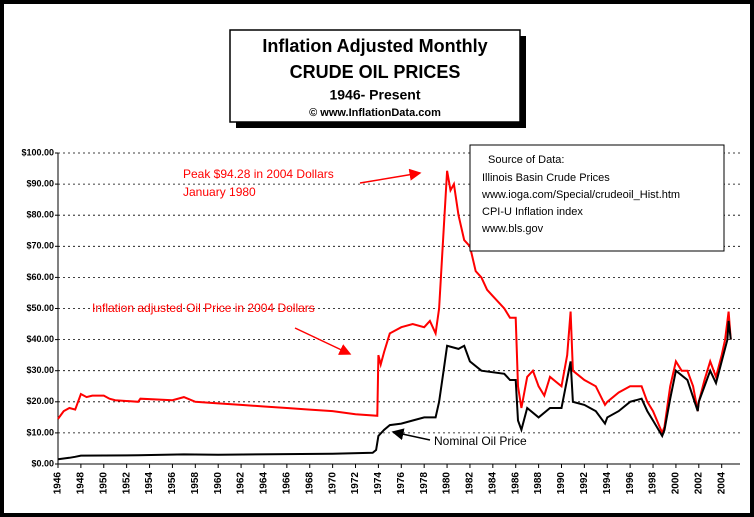  What do you see at coordinates (401, 483) in the screenshot?
I see `x-tick-label: 1976` at bounding box center [401, 483].